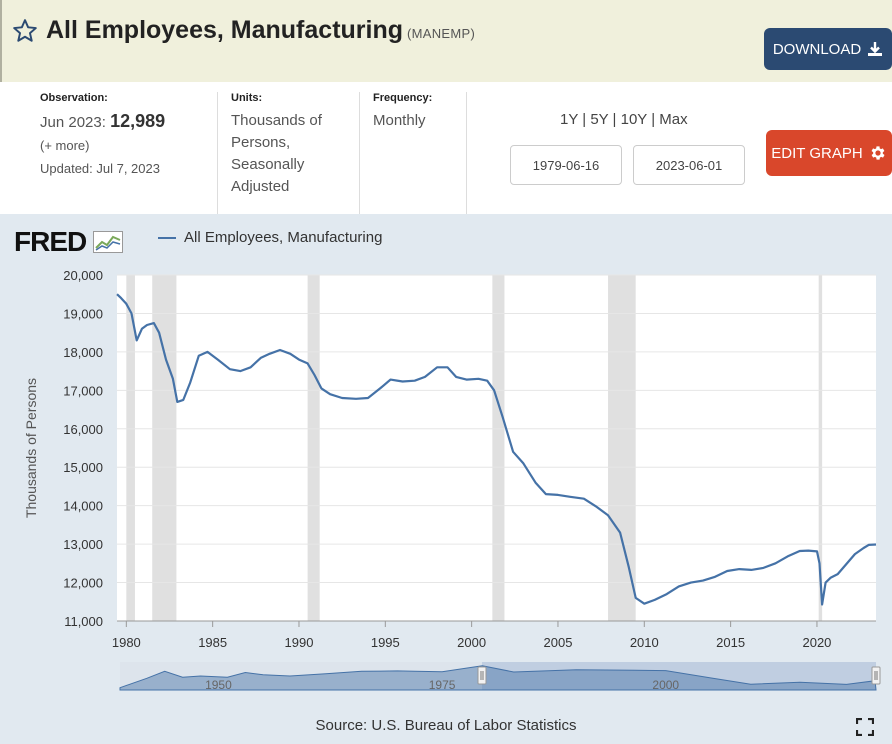 The height and width of the screenshot is (744, 892). I want to click on y-tick-label: 19,000, so click(83, 313).